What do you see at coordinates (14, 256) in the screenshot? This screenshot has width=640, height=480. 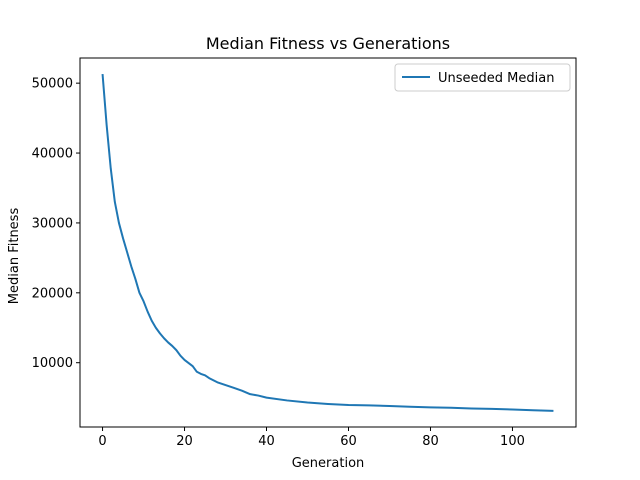 I see `y-axis-label: Median Fitness` at bounding box center [14, 256].